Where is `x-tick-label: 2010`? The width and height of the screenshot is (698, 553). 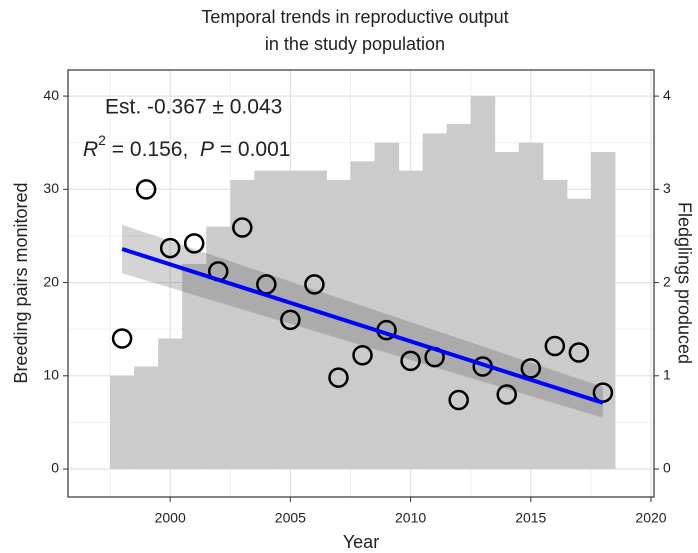
x-tick-label: 2010 is located at coordinates (410, 518).